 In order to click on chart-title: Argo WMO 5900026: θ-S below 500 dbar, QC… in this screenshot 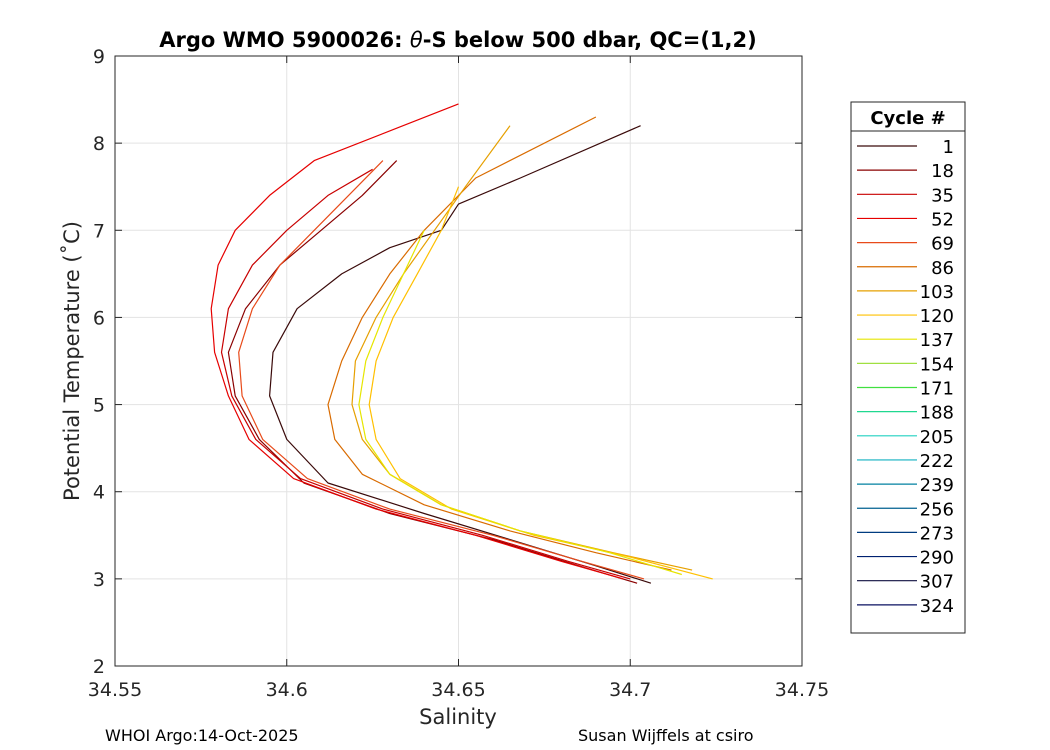, I will do `click(457, 40)`.